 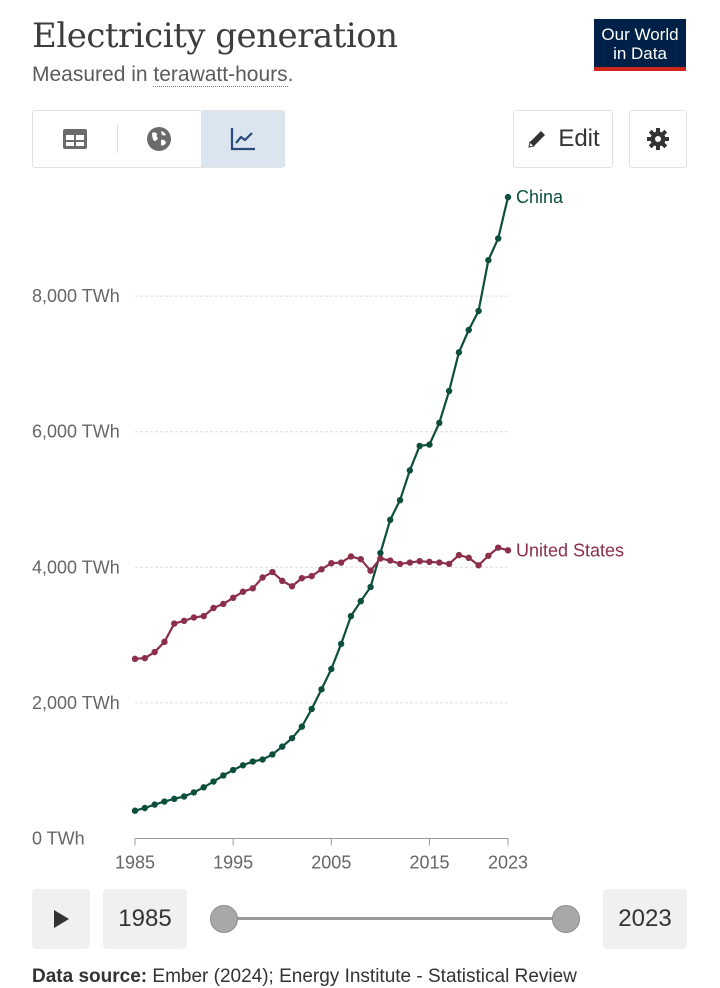 What do you see at coordinates (117, 139) in the screenshot?
I see `tab-divider` at bounding box center [117, 139].